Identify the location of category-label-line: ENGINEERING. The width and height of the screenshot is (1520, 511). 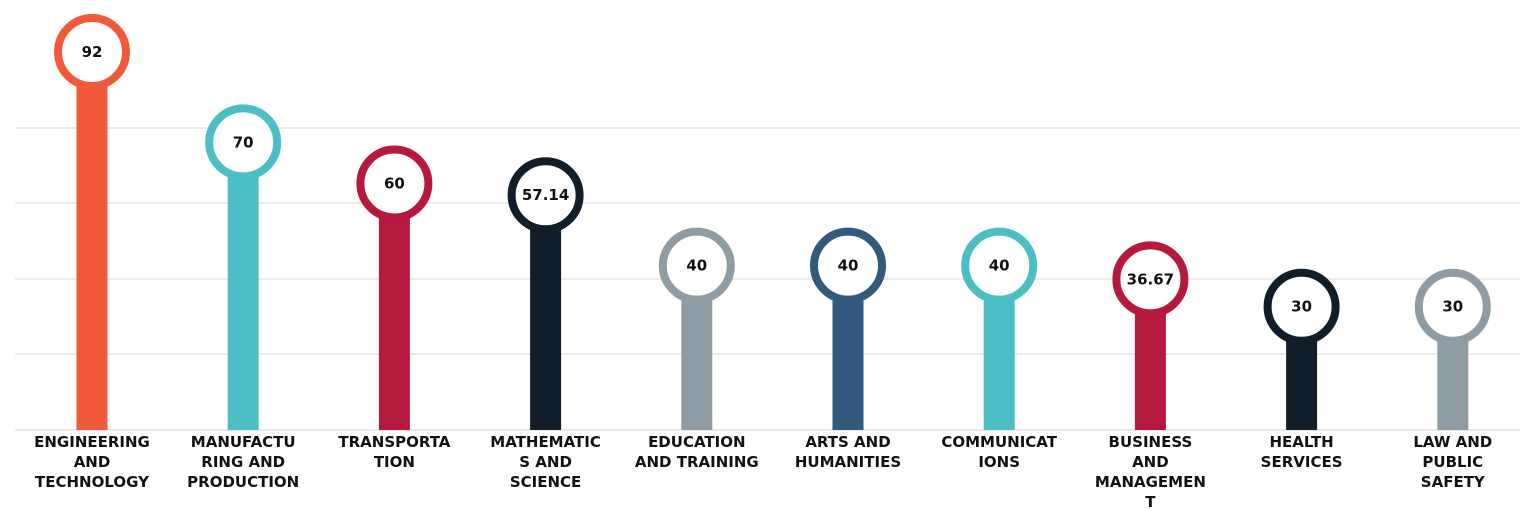
(92, 442).